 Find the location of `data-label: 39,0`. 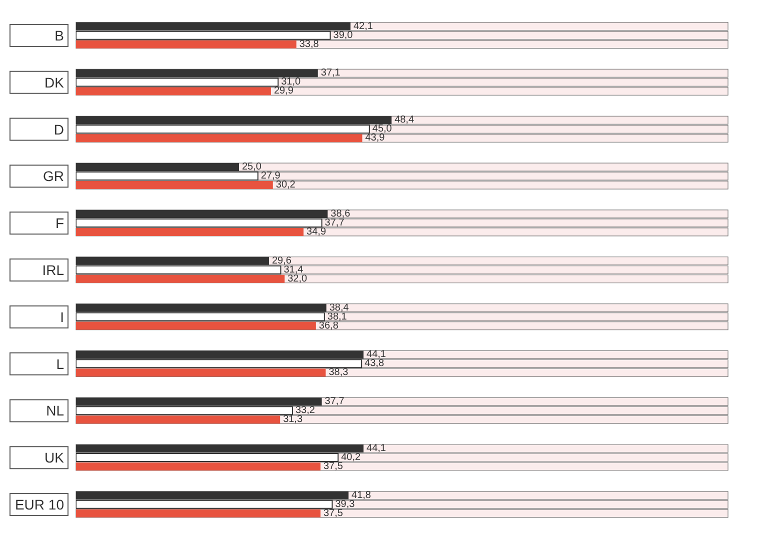

data-label: 39,0 is located at coordinates (343, 35).